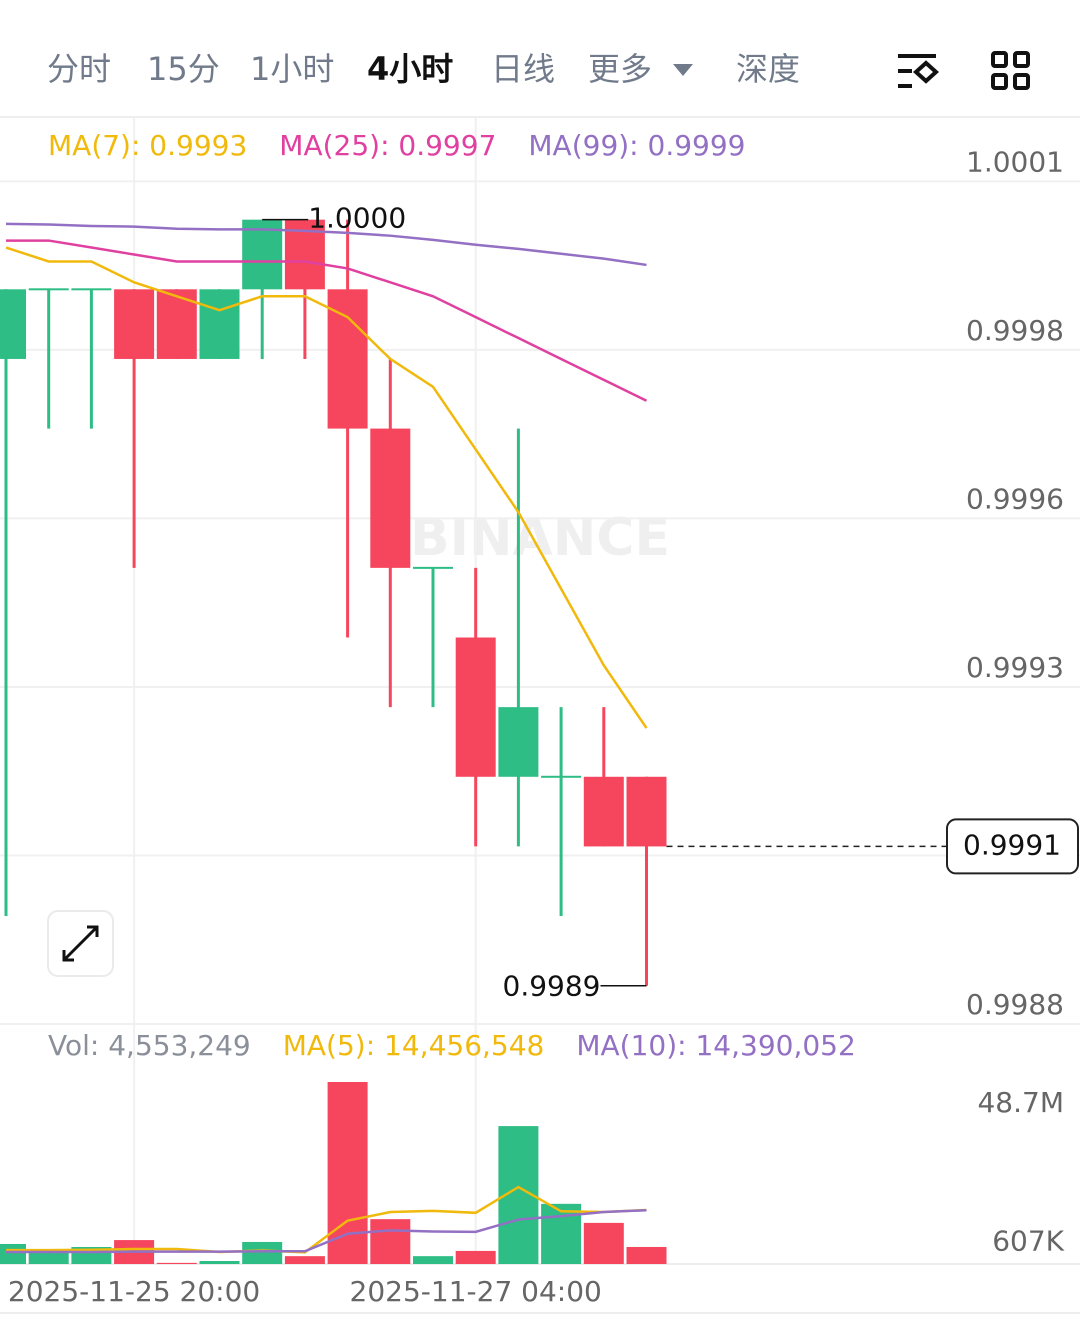 The image size is (1080, 1325). I want to click on tab: 15分, so click(183, 69).